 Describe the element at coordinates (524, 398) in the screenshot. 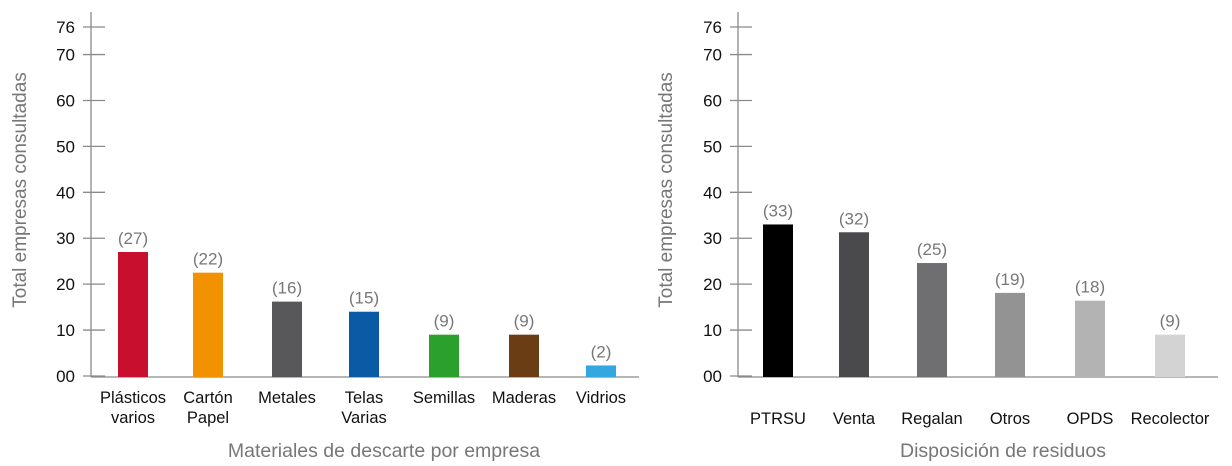

I see `category-label: Maderas` at that location.